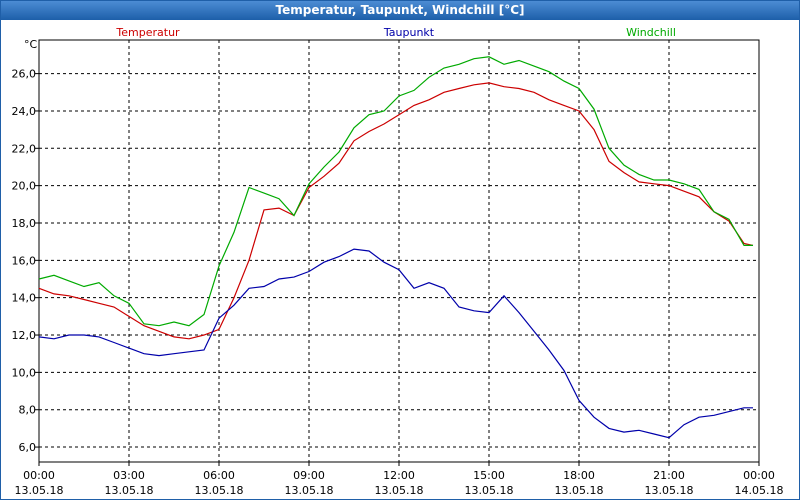  What do you see at coordinates (24, 372) in the screenshot?
I see `y-tick-label: 10,0` at bounding box center [24, 372].